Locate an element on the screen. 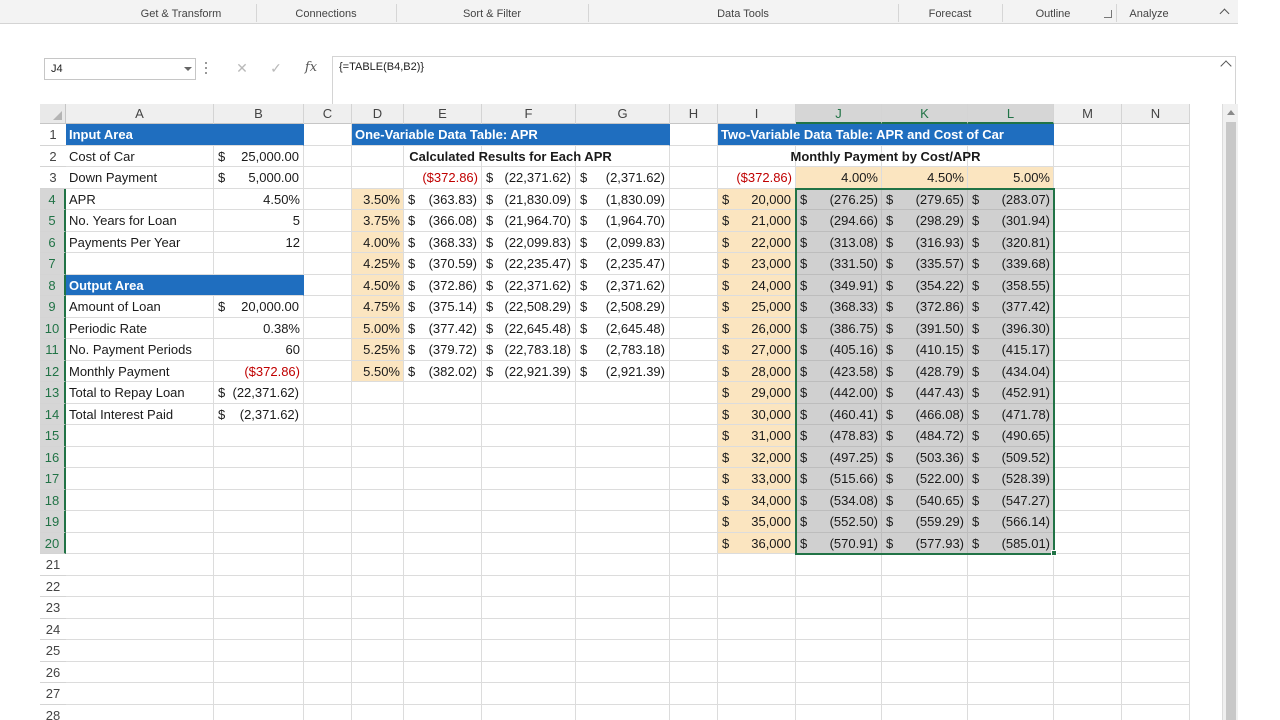 Image resolution: width=1280 pixels, height=720 pixels. cost-input-cell: $24,000 is located at coordinates (757, 285).